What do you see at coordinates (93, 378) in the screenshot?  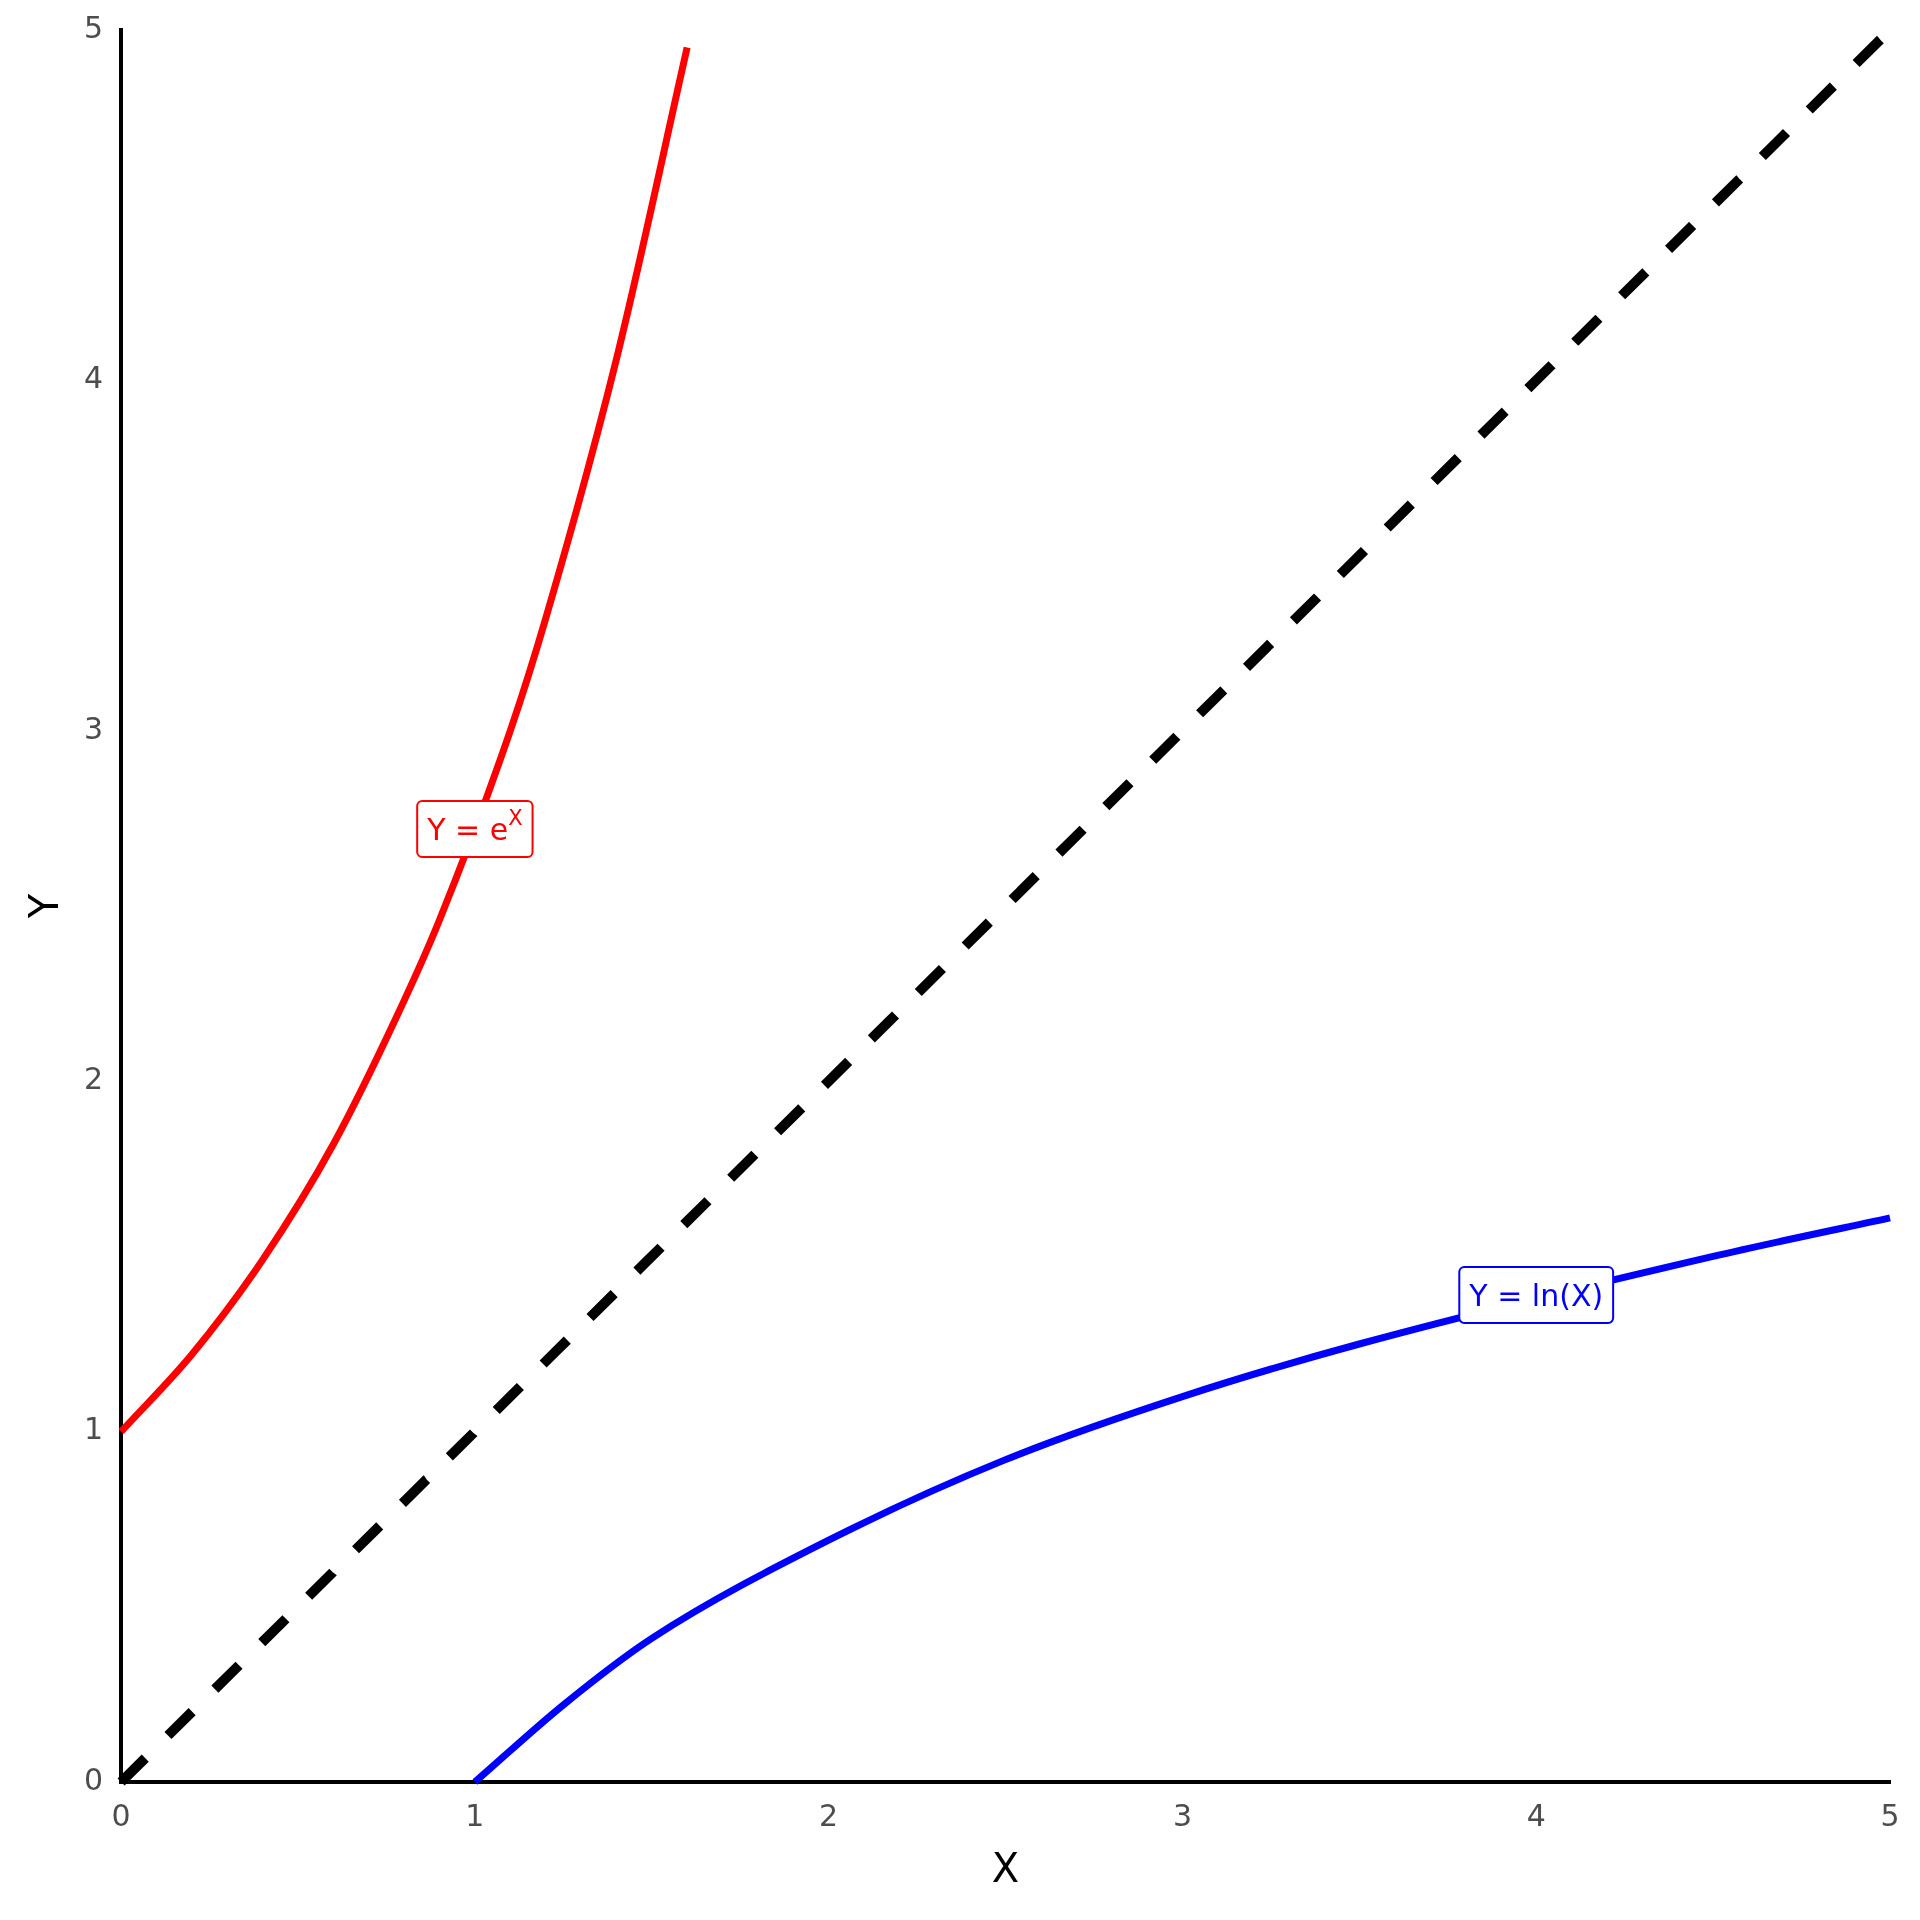 I see `y-tick-label: 4` at bounding box center [93, 378].